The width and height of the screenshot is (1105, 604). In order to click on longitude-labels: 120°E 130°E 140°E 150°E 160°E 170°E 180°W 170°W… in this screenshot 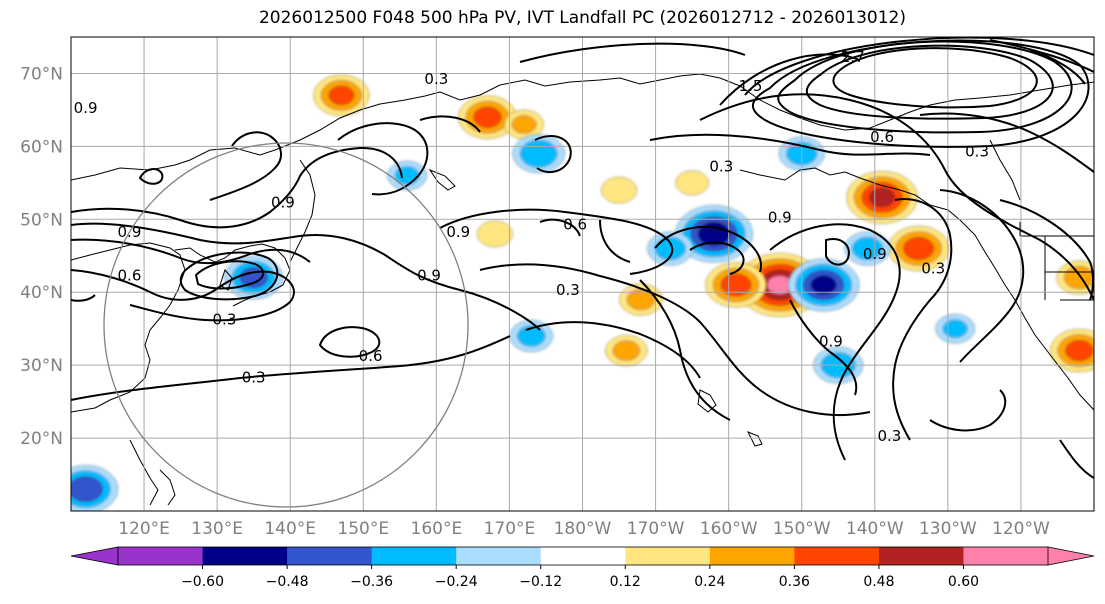, I will do `click(584, 529)`.